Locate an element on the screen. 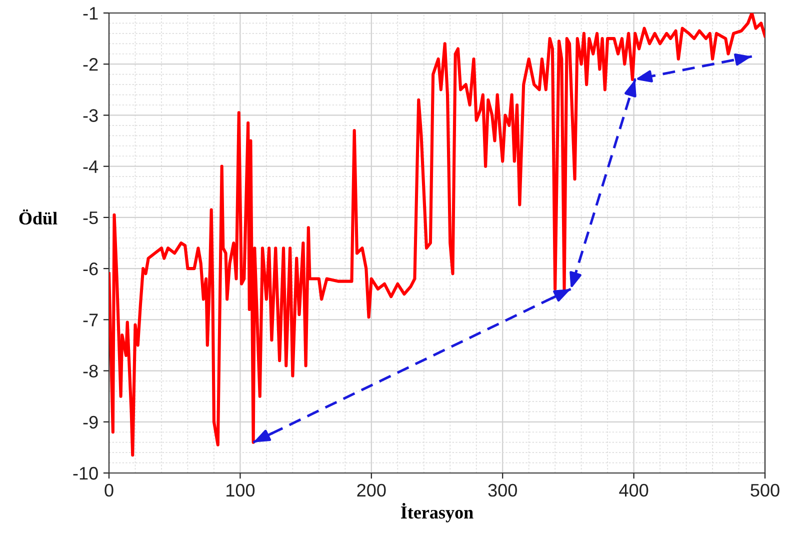 Image resolution: width=785 pixels, height=533 pixels. y-tick-label: -9 is located at coordinates (90, 422).